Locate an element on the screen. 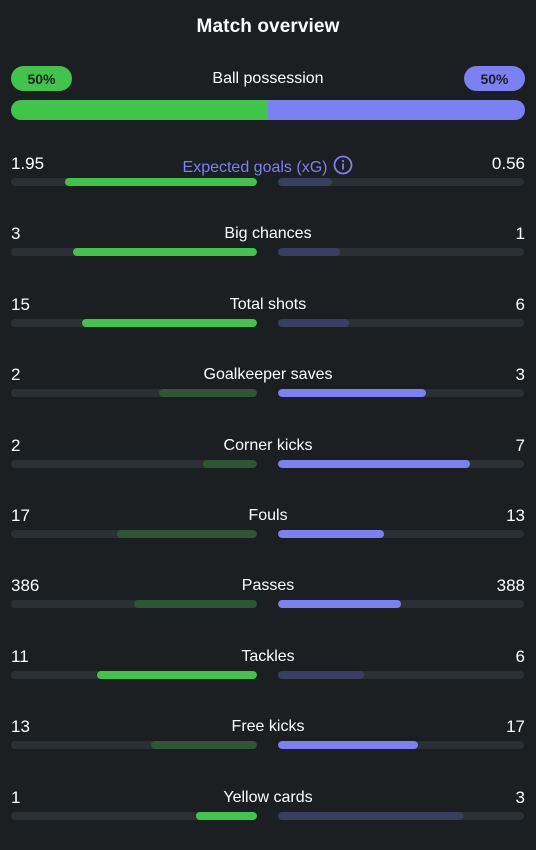 The image size is (536, 850). possession-bar-home is located at coordinates (139, 110).